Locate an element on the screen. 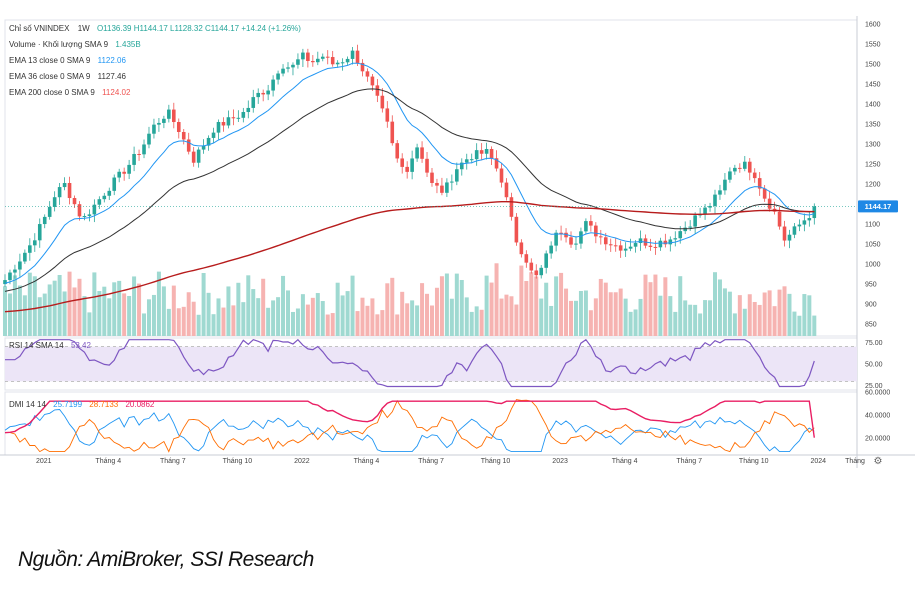  price-tick-label: 1050 is located at coordinates (873, 245).